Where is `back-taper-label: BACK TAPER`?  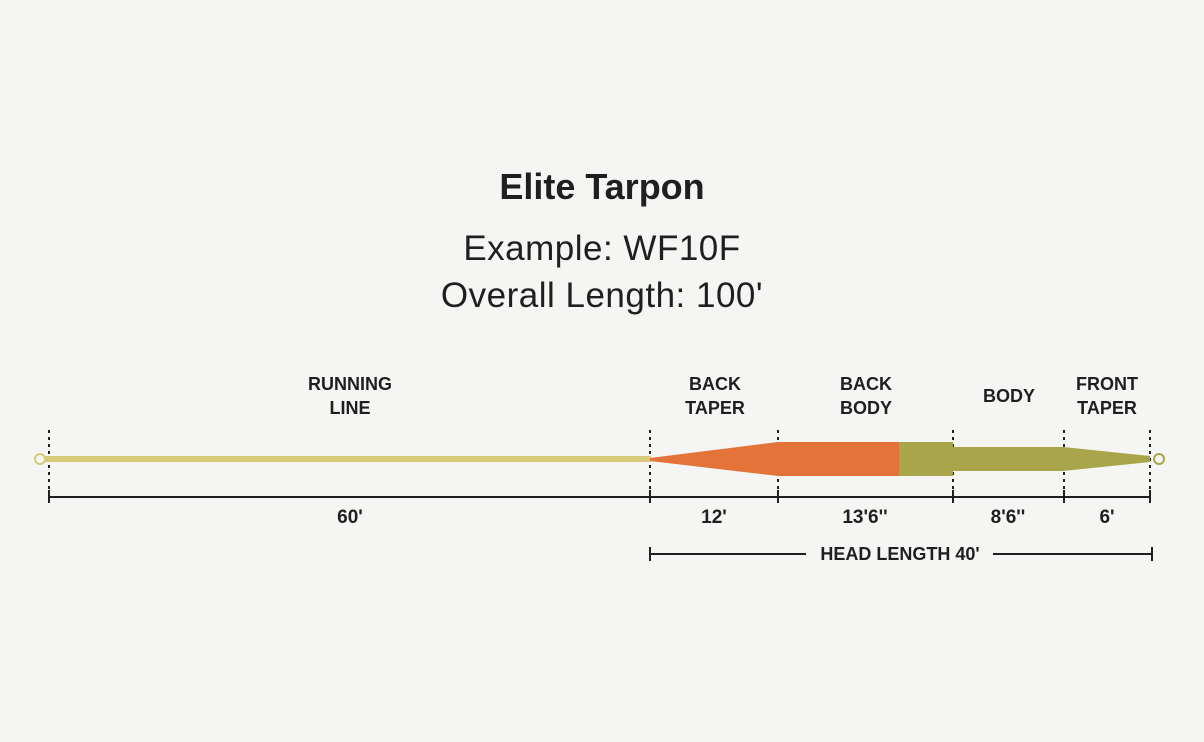 back-taper-label: BACK TAPER is located at coordinates (715, 396).